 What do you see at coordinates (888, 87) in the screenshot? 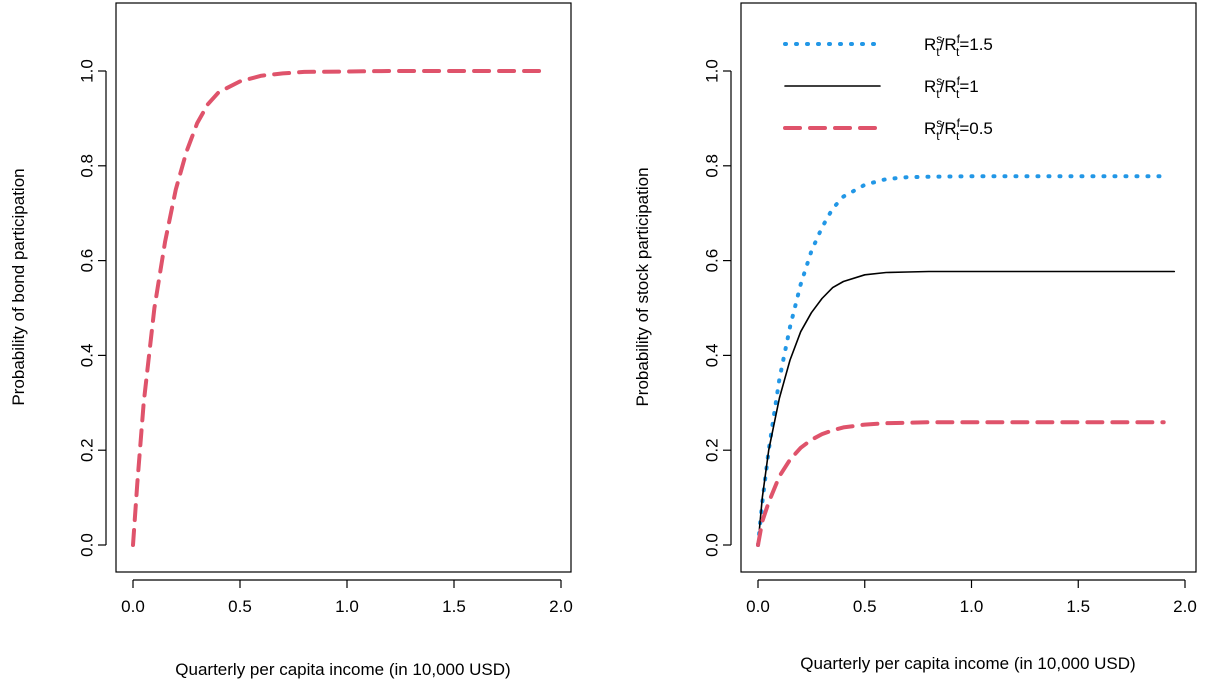
I see `legend: Rs t/Rf t=1.5Rs t/Rf t=1Rs t/Rf t=0.5` at bounding box center [888, 87].